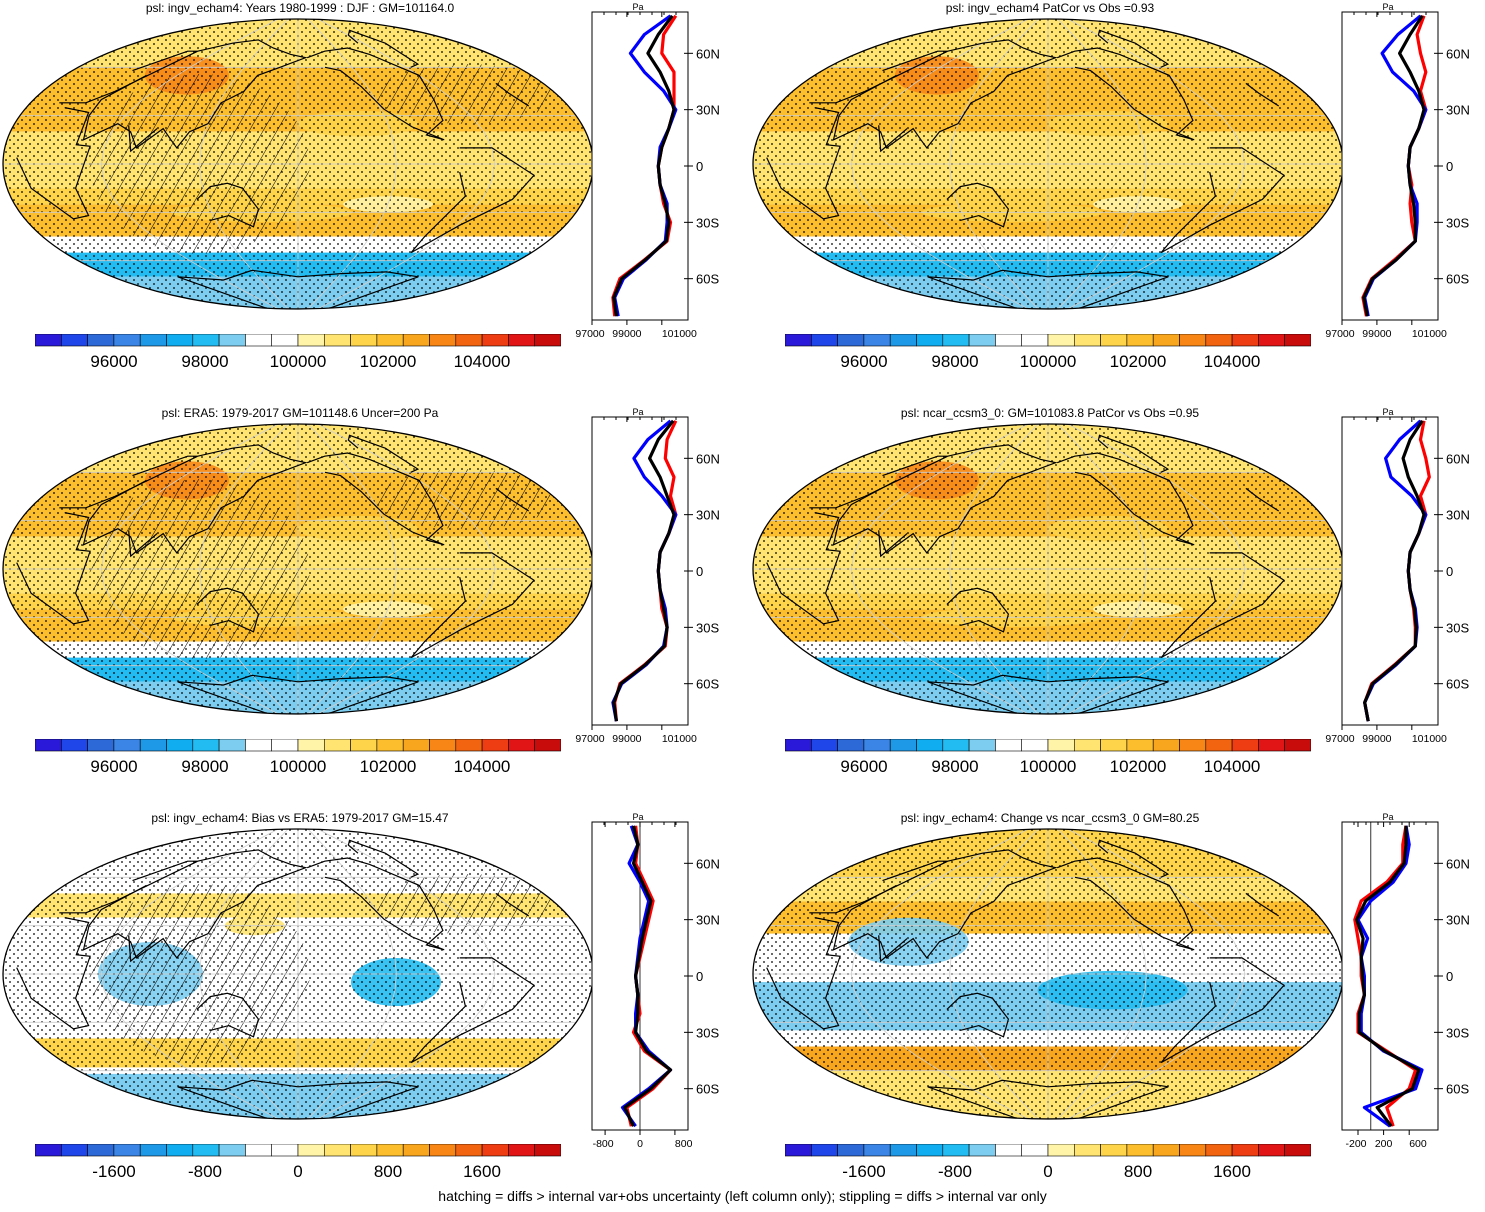  I want to click on x-tick-label: 101000, so click(1429, 334).